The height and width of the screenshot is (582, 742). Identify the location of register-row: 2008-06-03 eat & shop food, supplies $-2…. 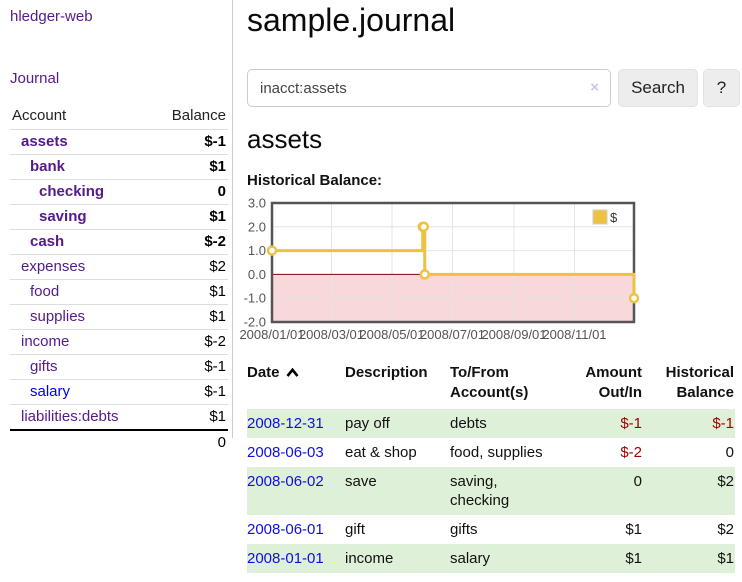
(491, 452).